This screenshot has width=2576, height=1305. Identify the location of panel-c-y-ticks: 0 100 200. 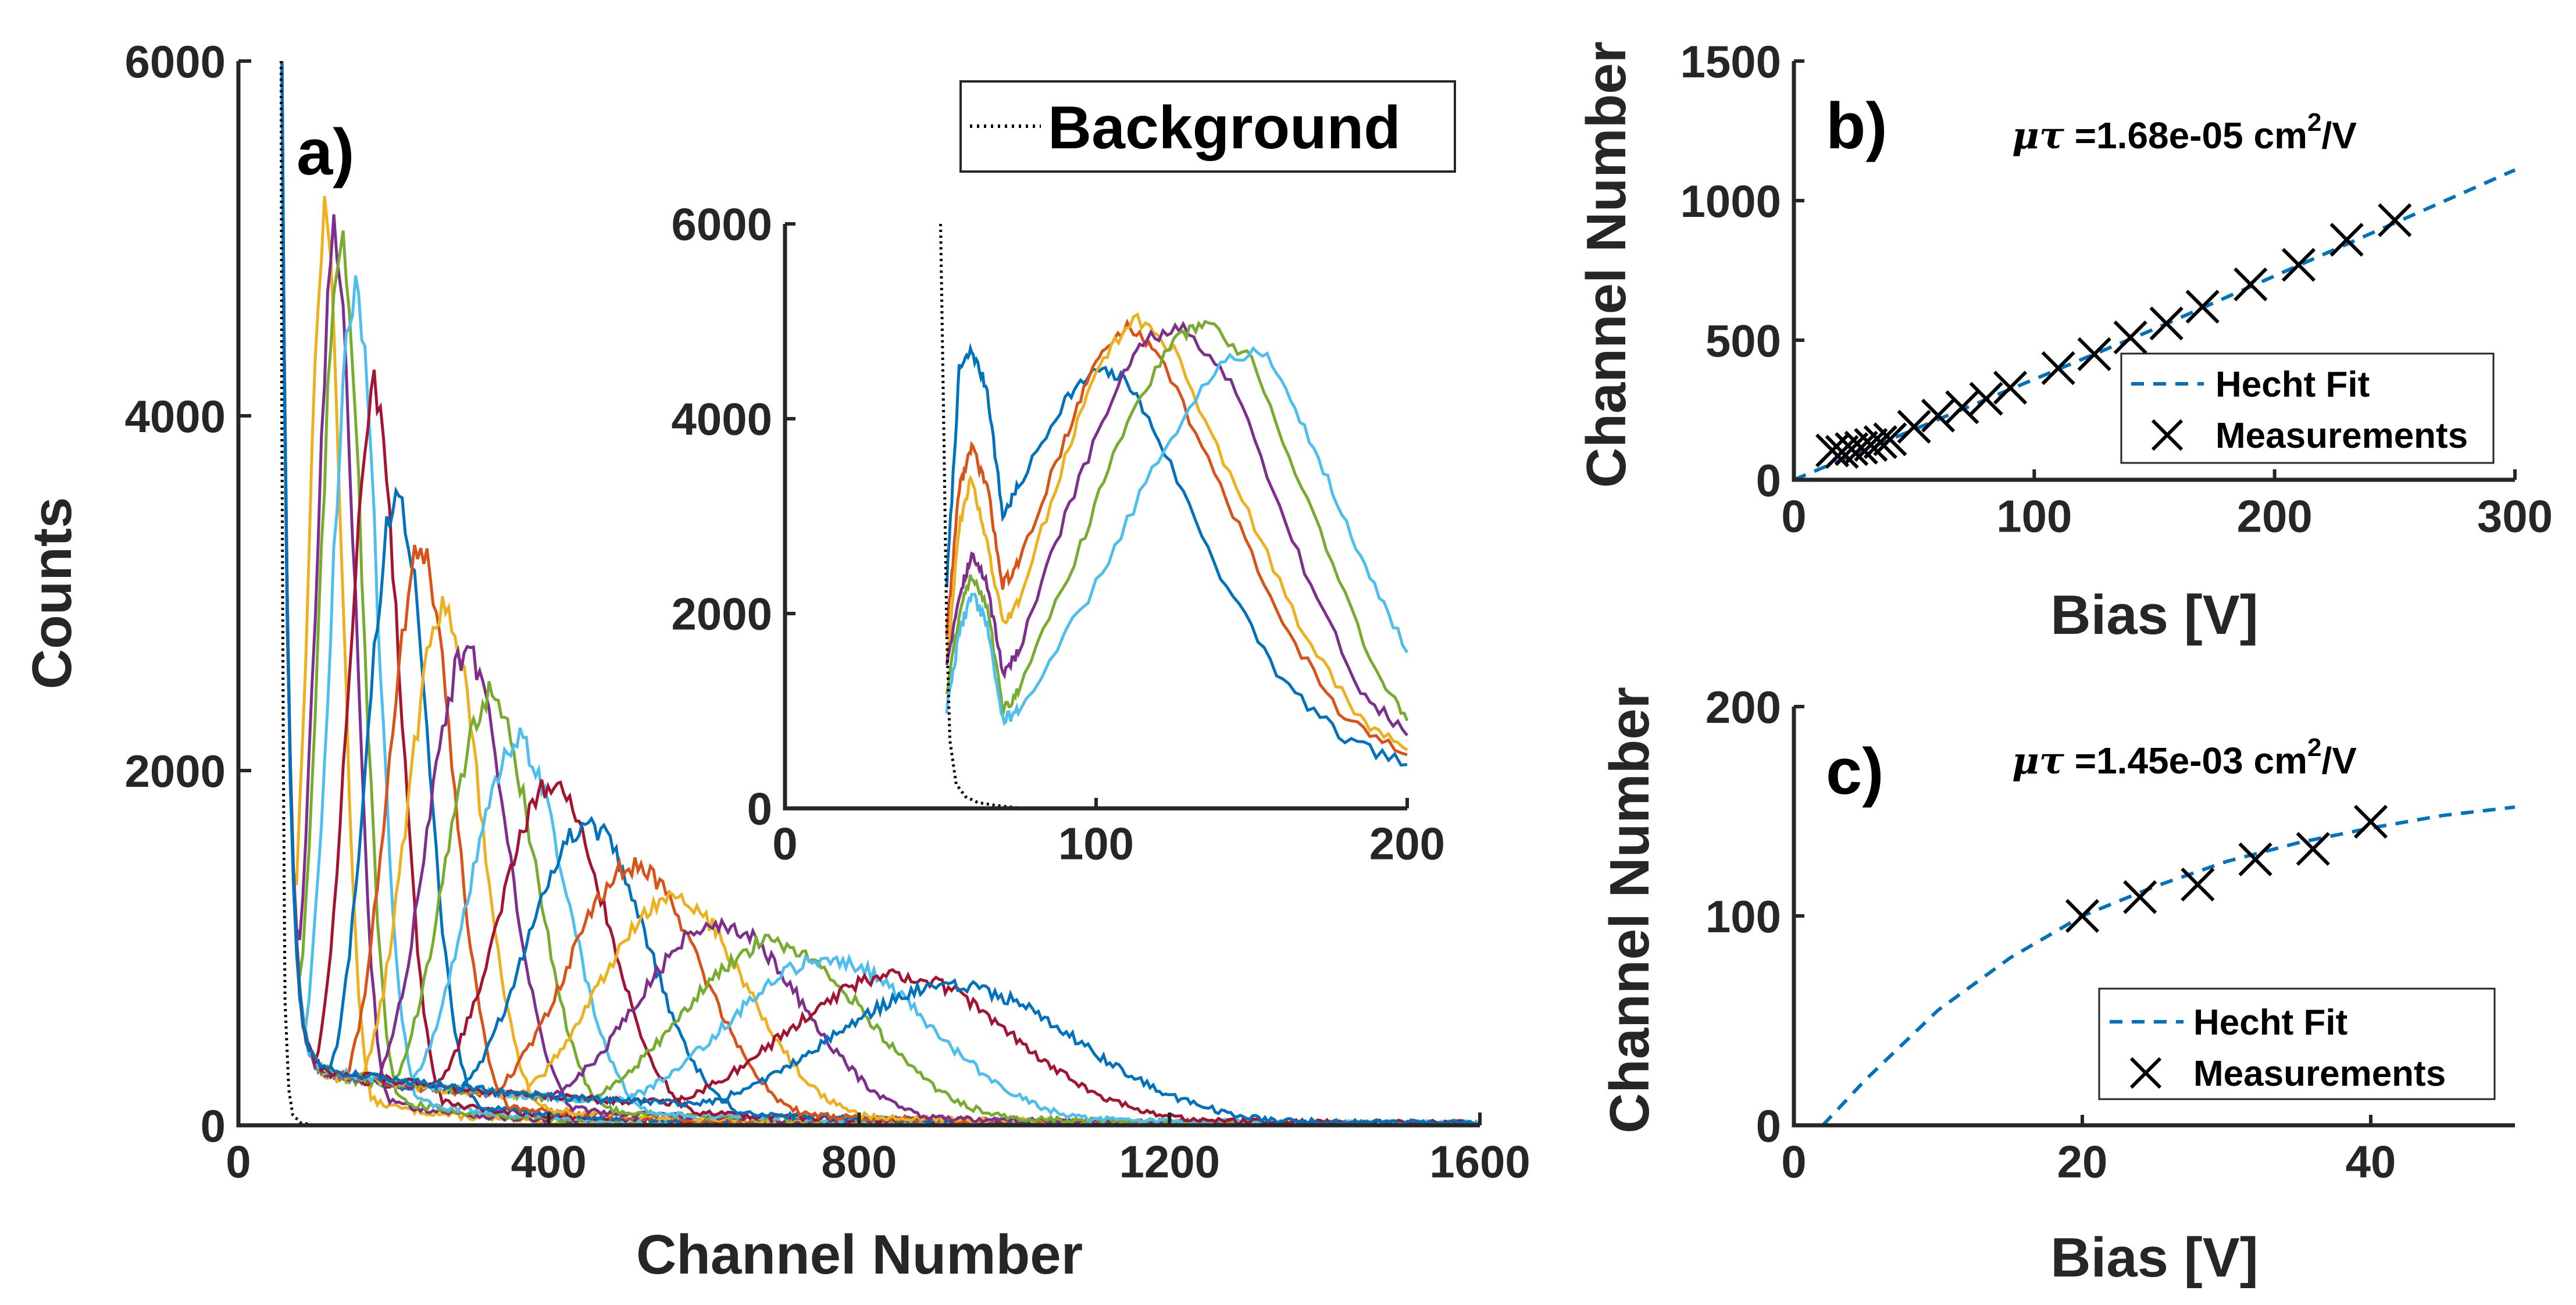
(1755, 916).